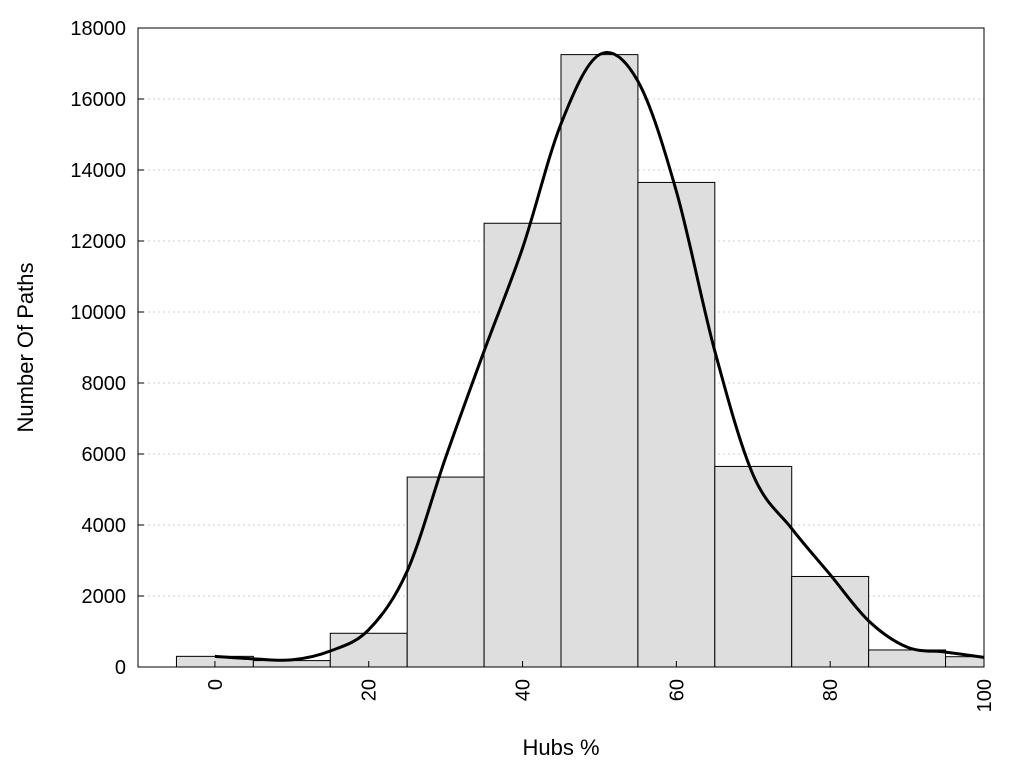 The height and width of the screenshot is (768, 1024). What do you see at coordinates (831, 690) in the screenshot?
I see `x-tick-label: 80` at bounding box center [831, 690].